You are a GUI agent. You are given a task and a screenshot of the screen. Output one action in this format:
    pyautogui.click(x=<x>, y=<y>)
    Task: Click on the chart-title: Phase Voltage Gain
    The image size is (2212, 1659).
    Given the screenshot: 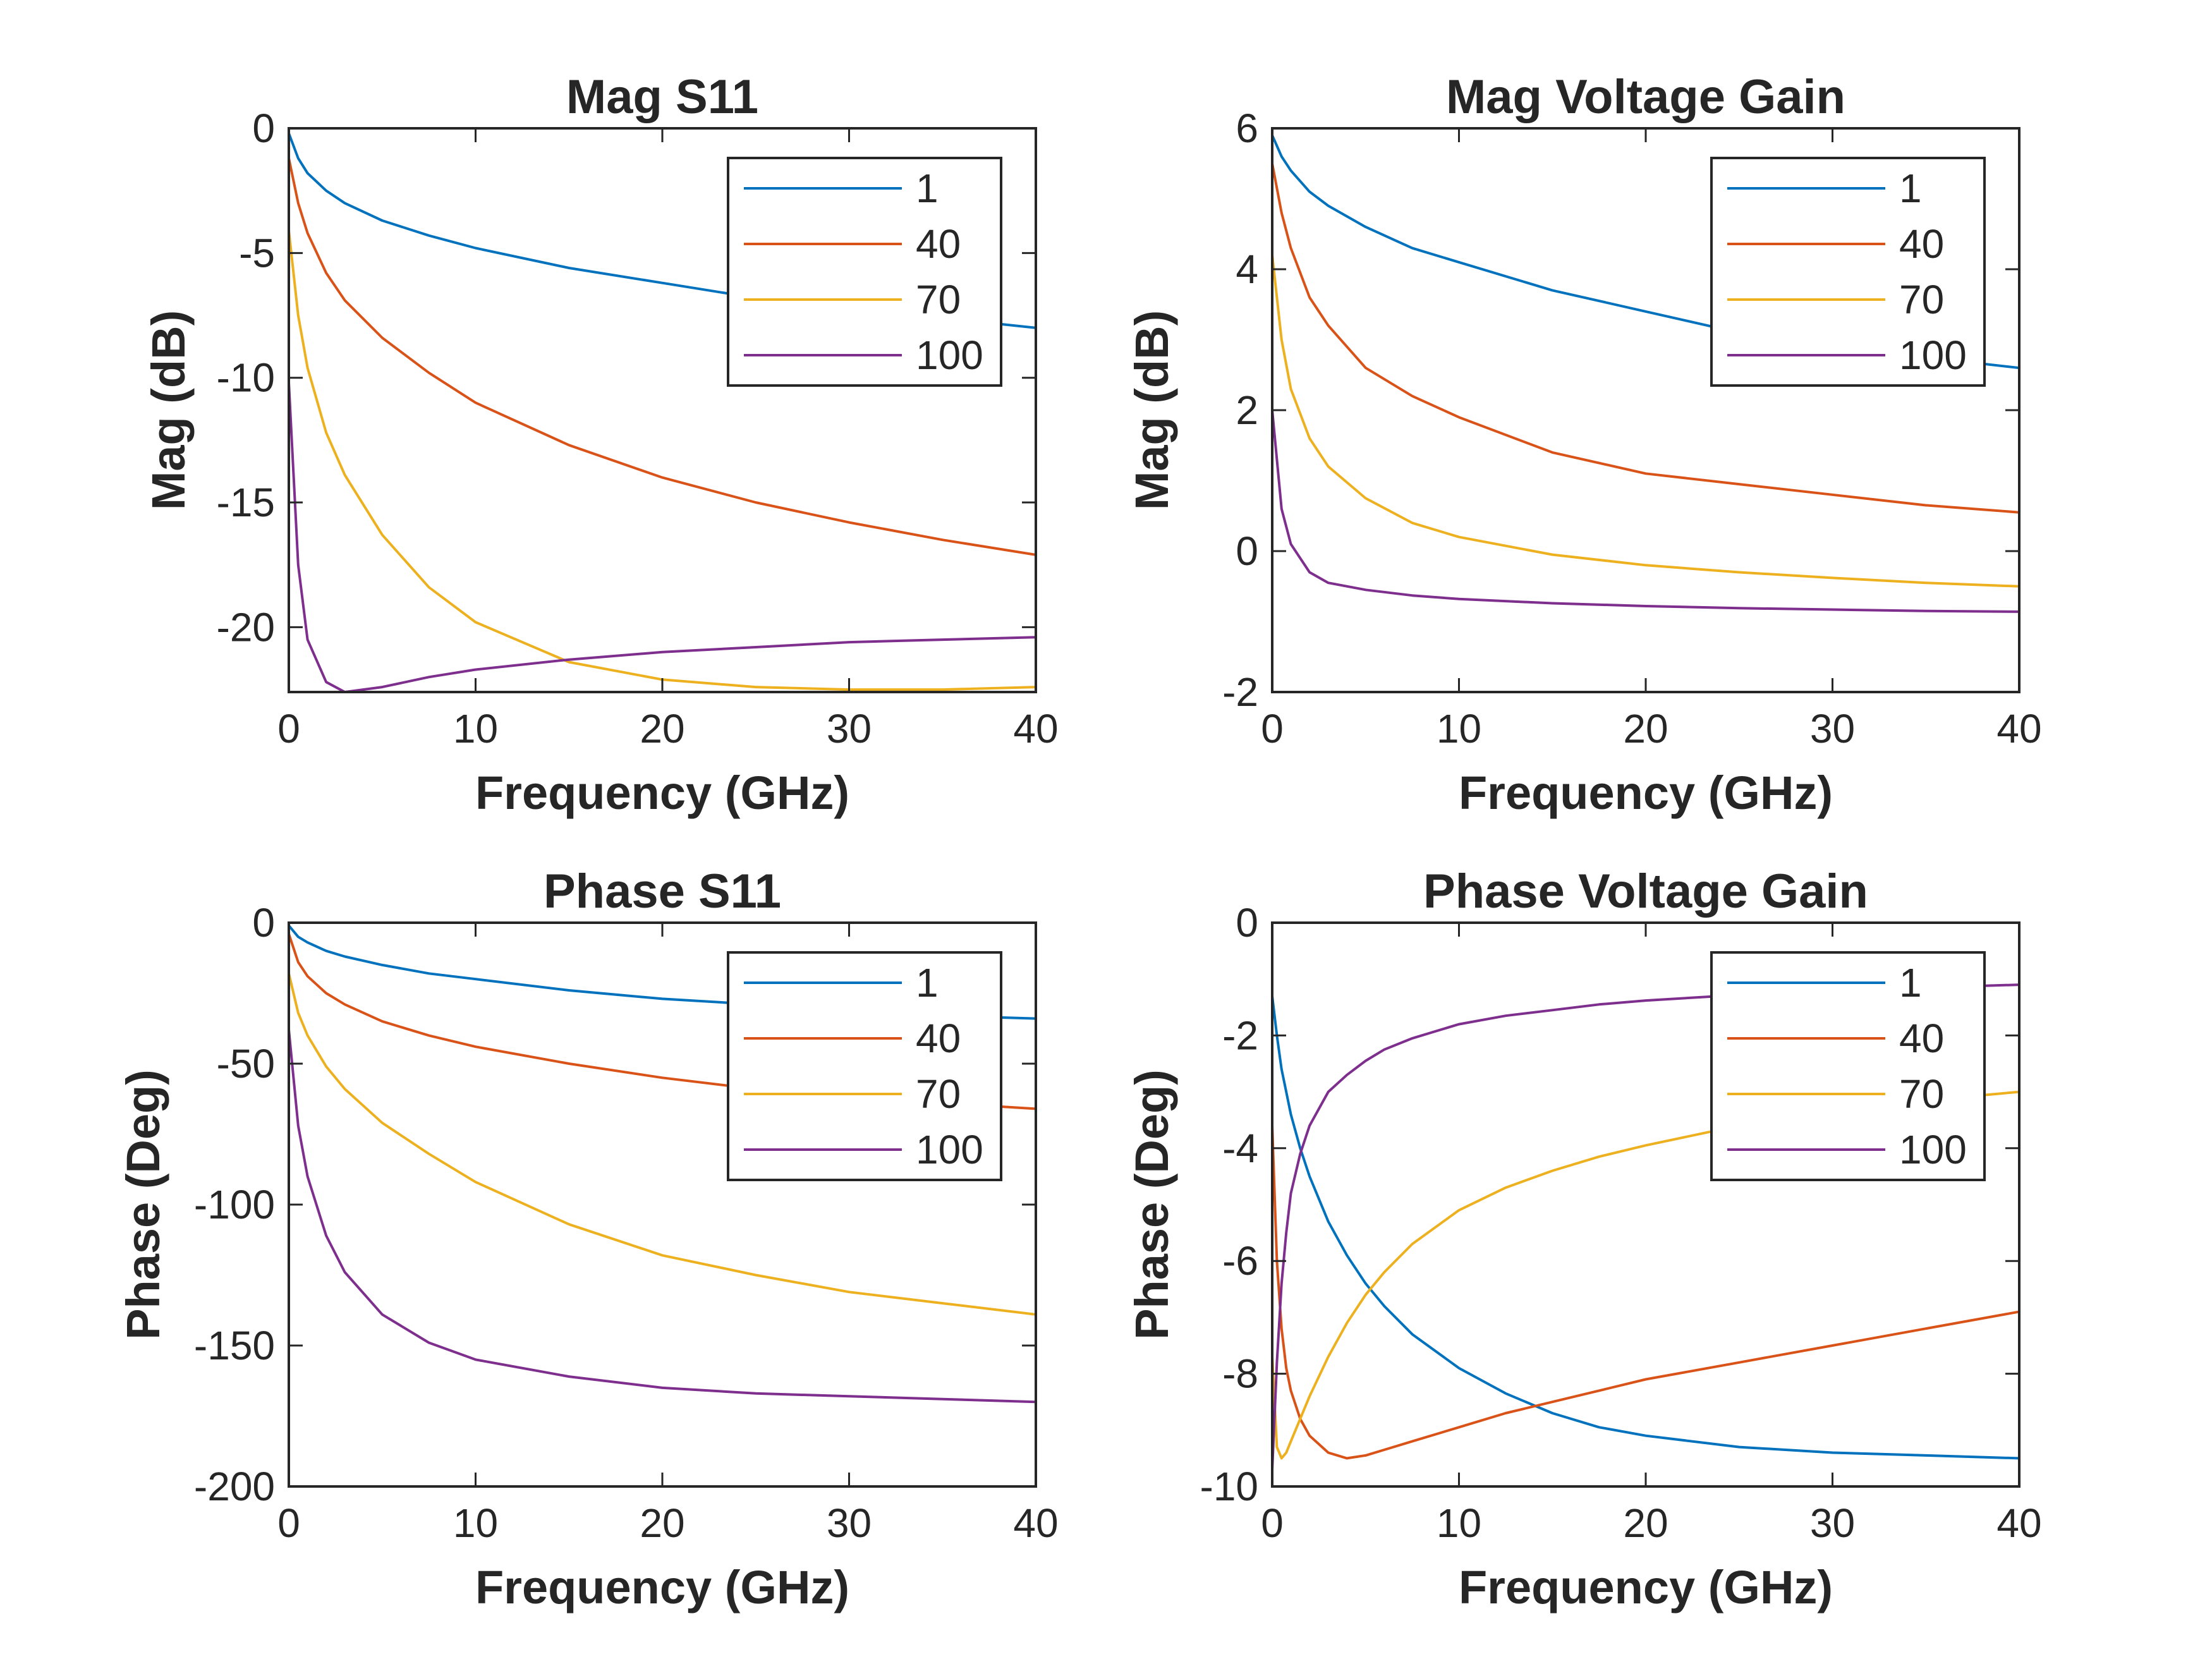 What is the action you would take?
    pyautogui.click(x=1646, y=891)
    